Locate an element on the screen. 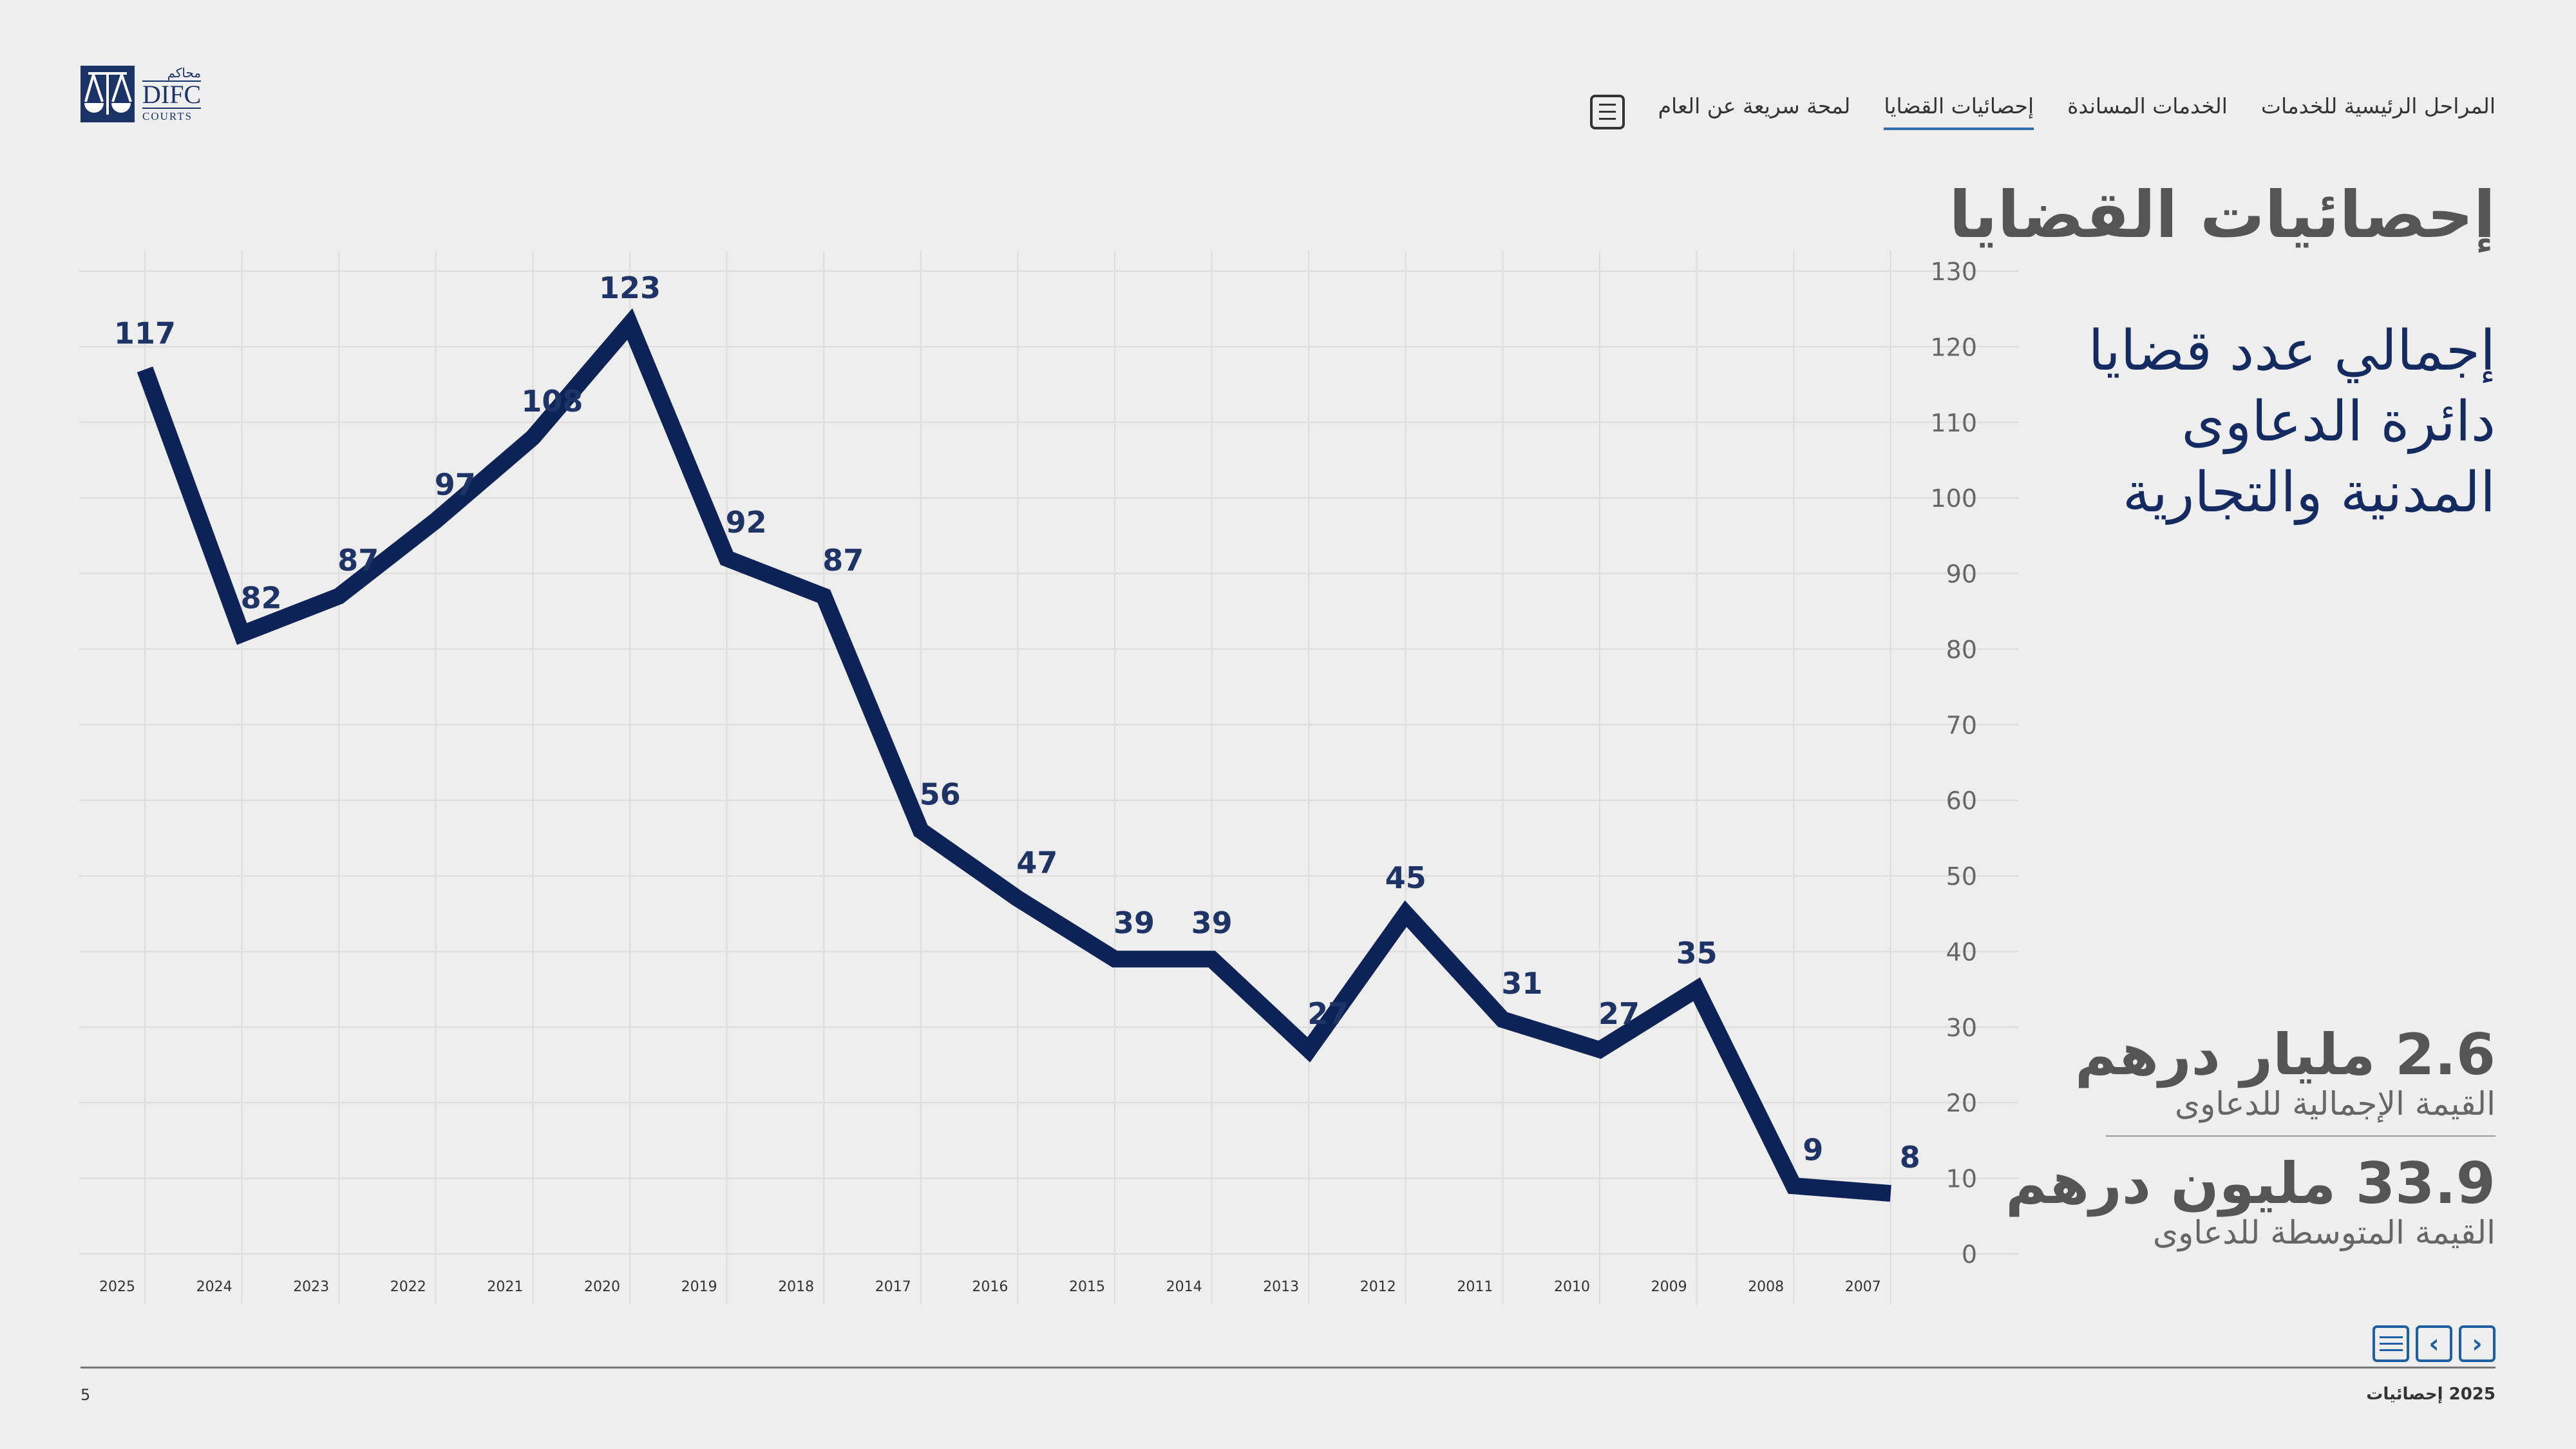  stat-label: القيمة الإجمالية للدعاوى is located at coordinates (2335, 1103).